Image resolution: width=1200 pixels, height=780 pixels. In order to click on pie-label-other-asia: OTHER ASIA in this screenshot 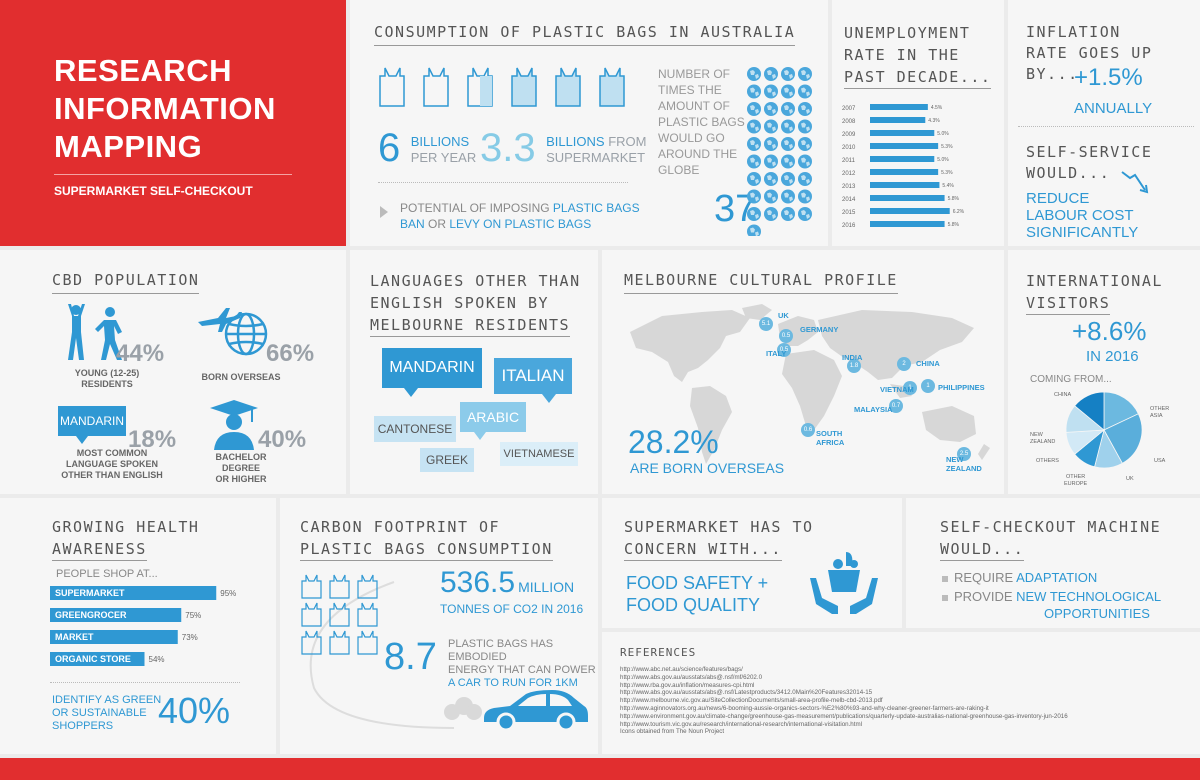, I will do `click(1160, 412)`.